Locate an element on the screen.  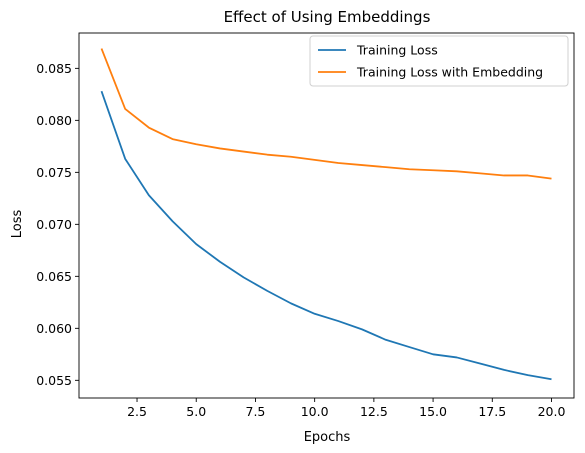
y-tick-label: 0.060 is located at coordinates (54, 328).